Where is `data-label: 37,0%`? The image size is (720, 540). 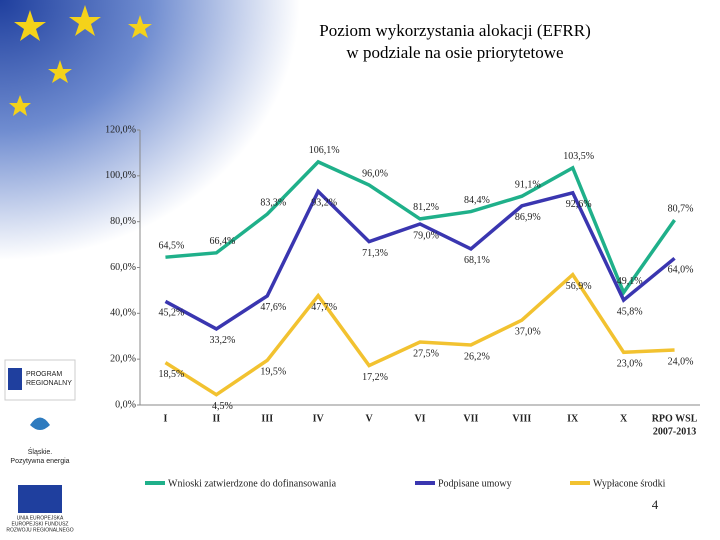 data-label: 37,0% is located at coordinates (528, 332).